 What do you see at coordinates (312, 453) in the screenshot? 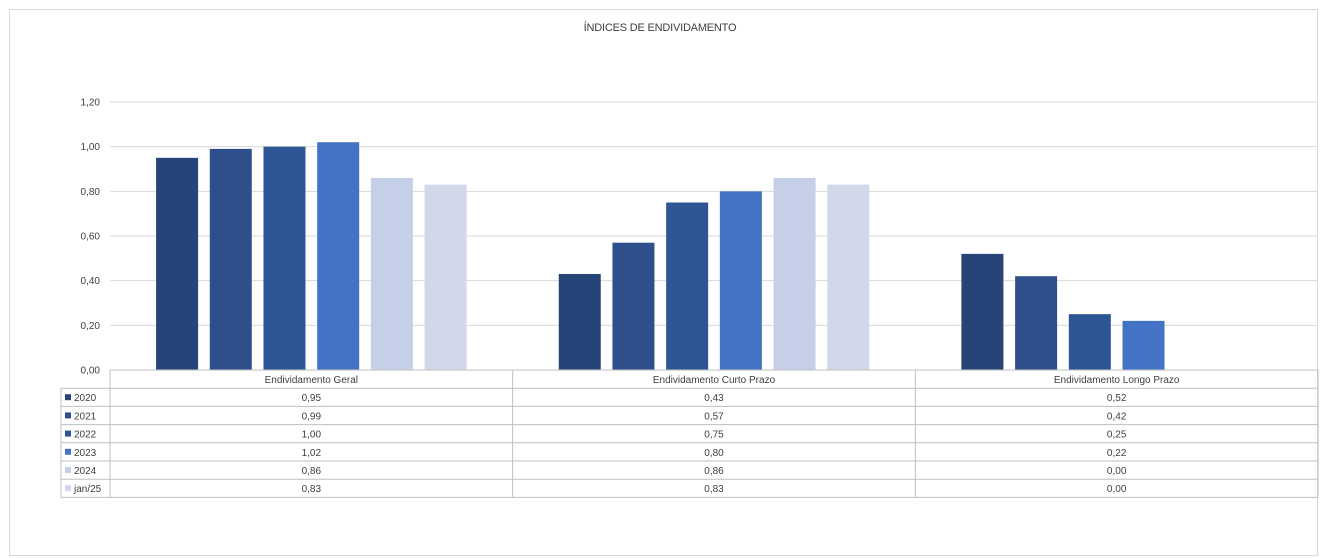
I see `data-label: 1,02` at bounding box center [312, 453].